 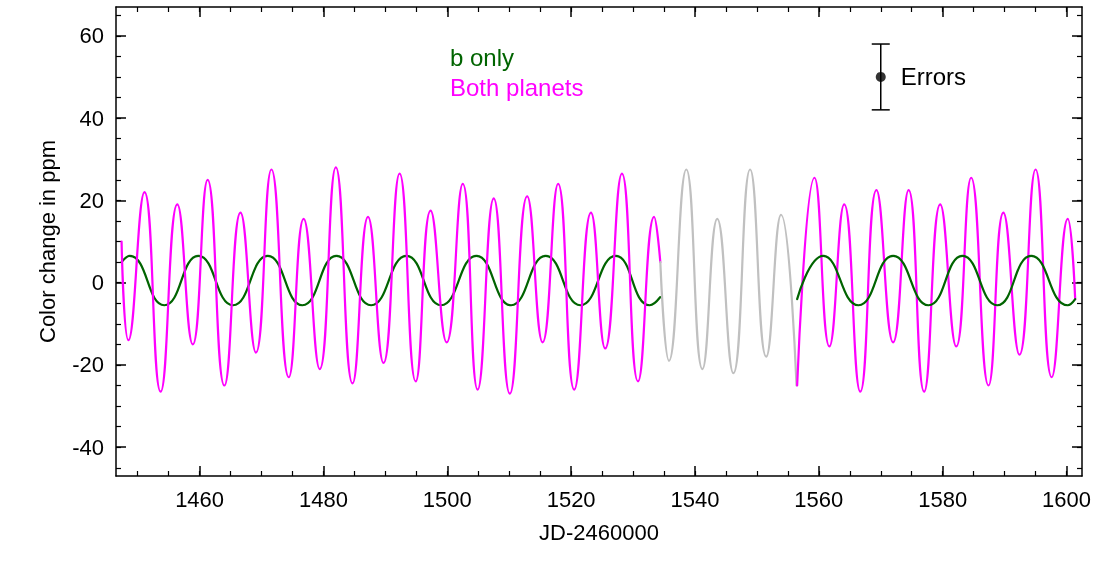 I want to click on text: Both planets, so click(x=517, y=87).